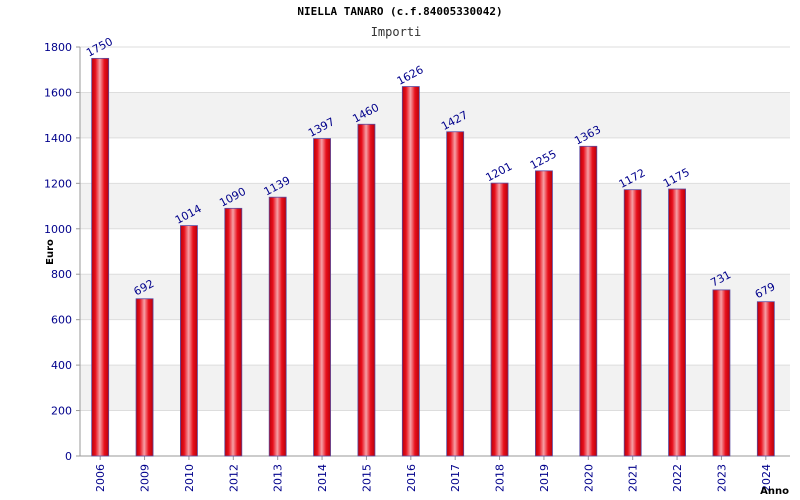 Image resolution: width=800 pixels, height=500 pixels. Describe the element at coordinates (145, 478) in the screenshot. I see `x-tick-label-2009: 2009` at that location.